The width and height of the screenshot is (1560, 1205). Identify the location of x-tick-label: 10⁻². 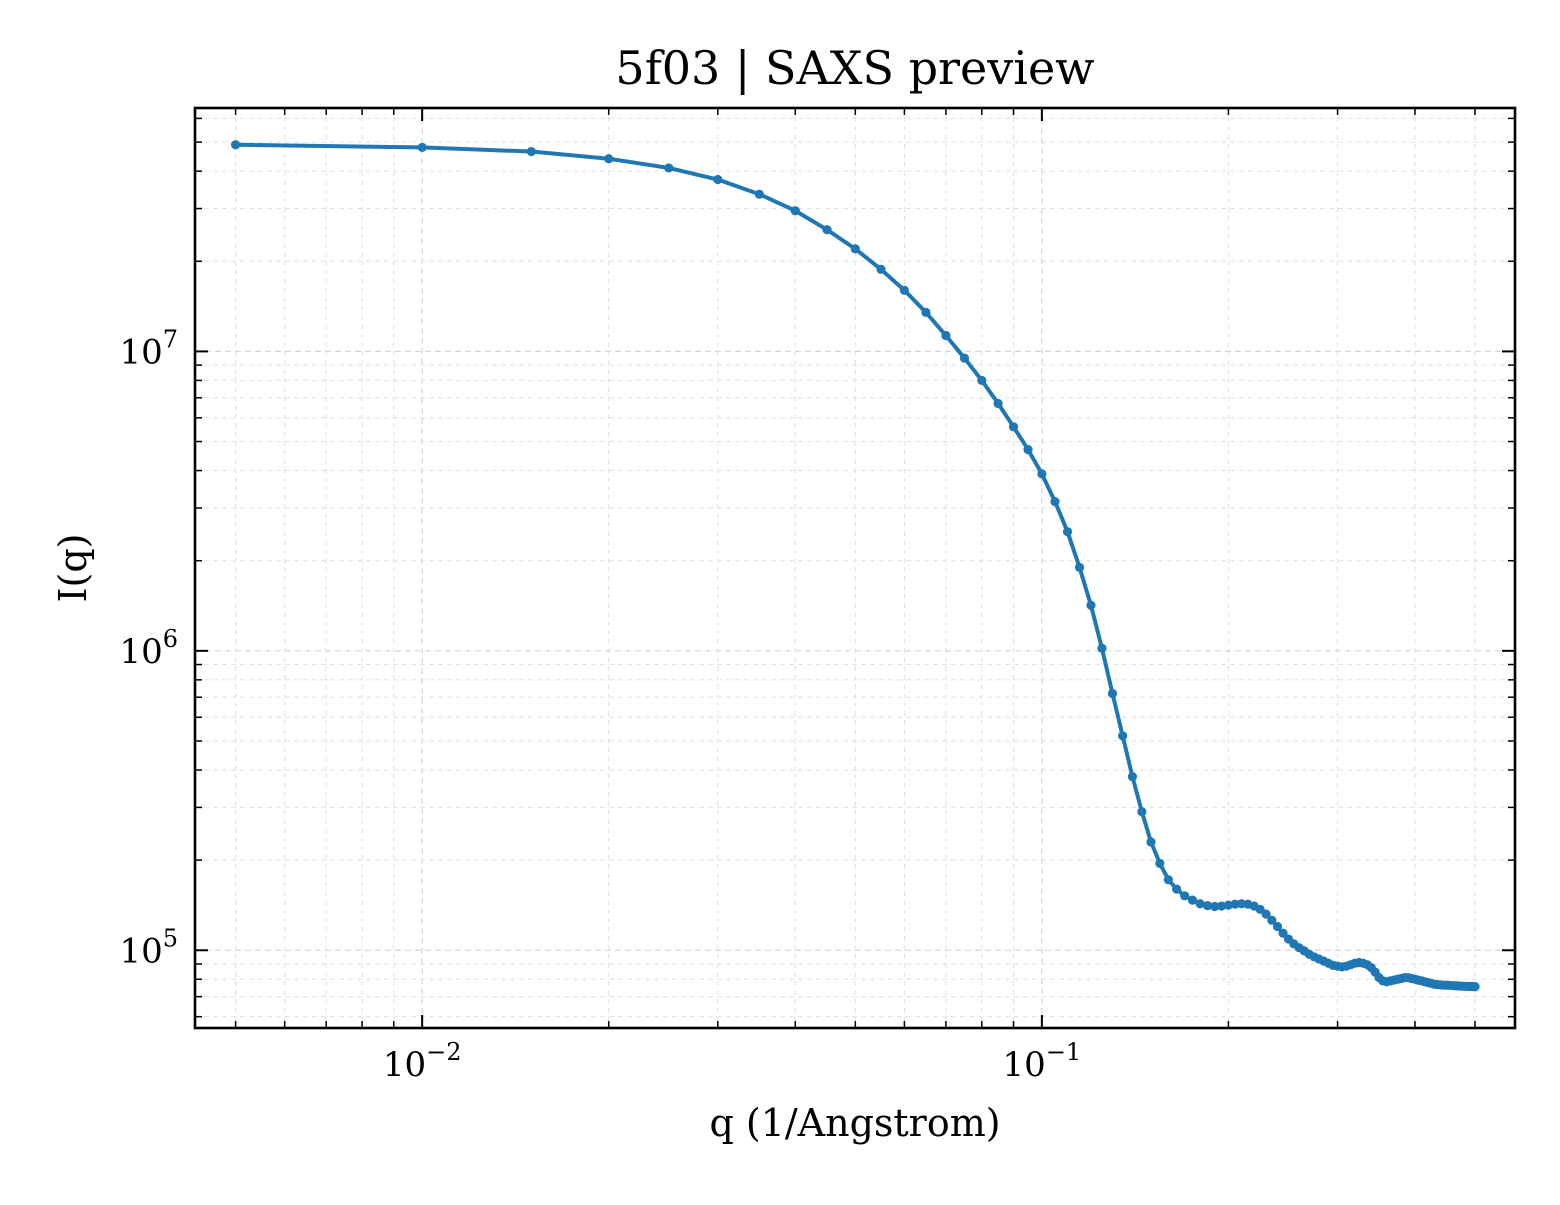
(422, 1061).